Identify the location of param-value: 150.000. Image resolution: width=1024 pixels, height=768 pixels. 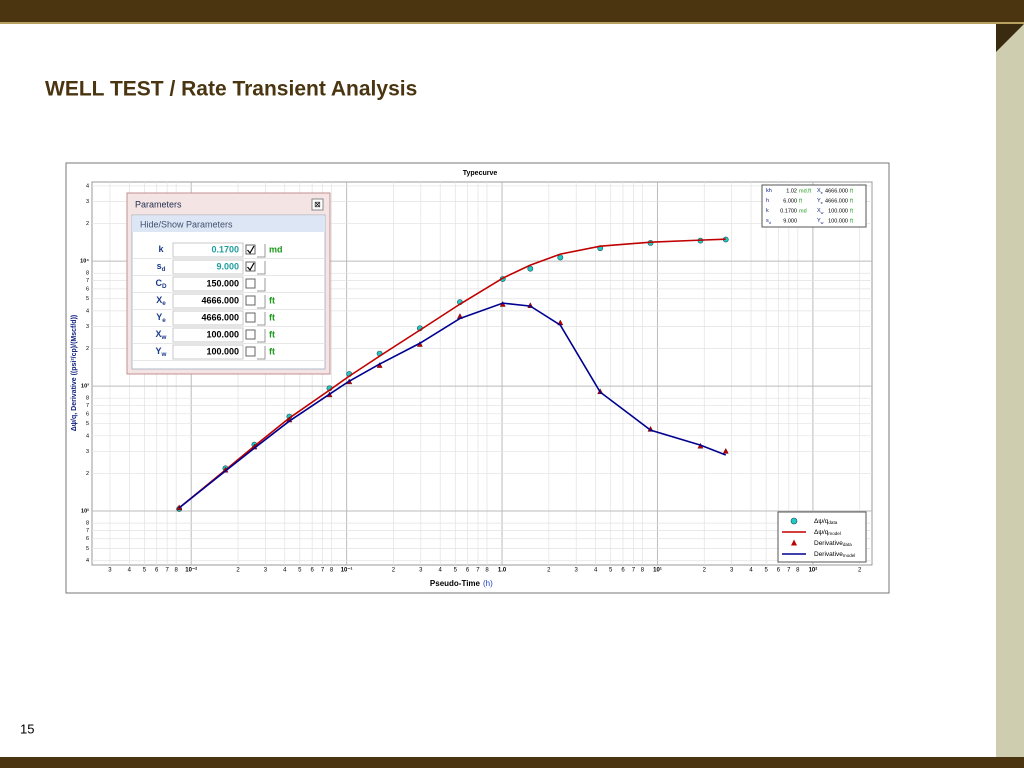
(222, 283).